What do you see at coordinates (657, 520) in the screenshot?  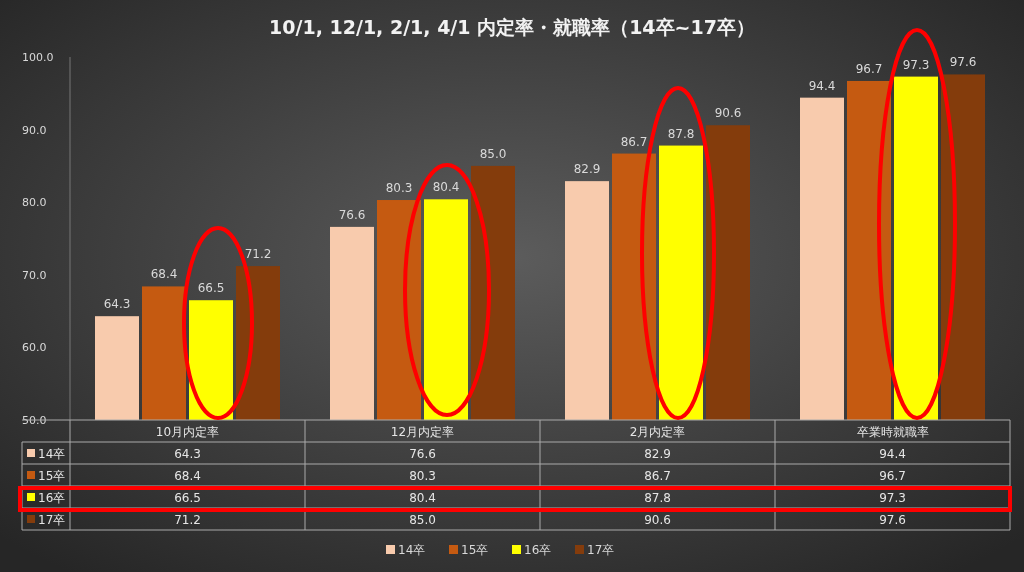 I see `data-label: 90.6` at bounding box center [657, 520].